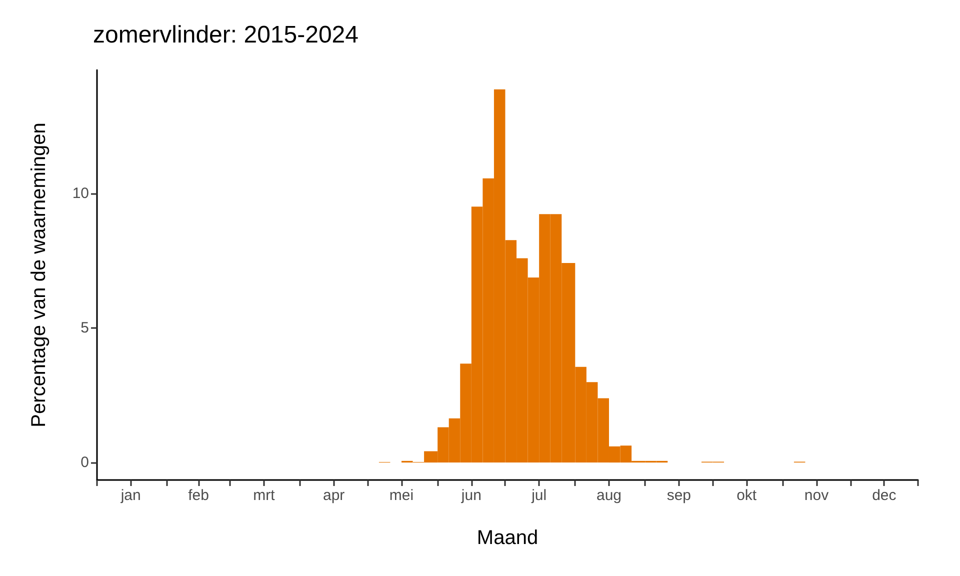  Describe the element at coordinates (747, 495) in the screenshot. I see `x-tick-label: okt` at that location.